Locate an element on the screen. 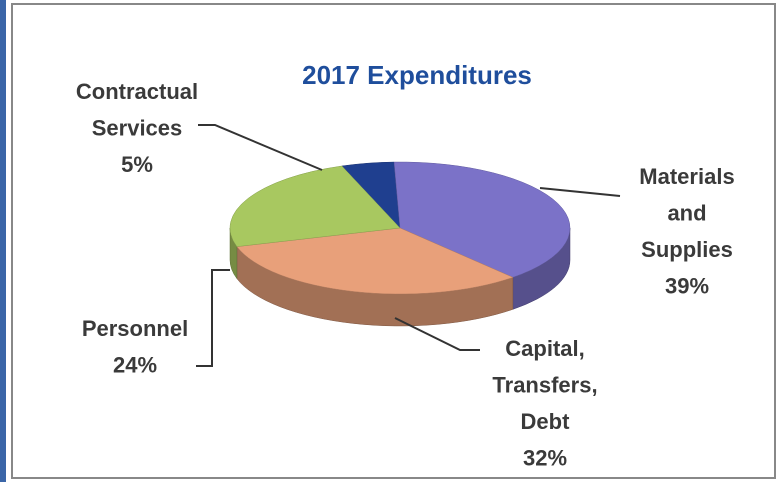 The height and width of the screenshot is (482, 779). chart-title: 2017 Expenditures is located at coordinates (417, 75).